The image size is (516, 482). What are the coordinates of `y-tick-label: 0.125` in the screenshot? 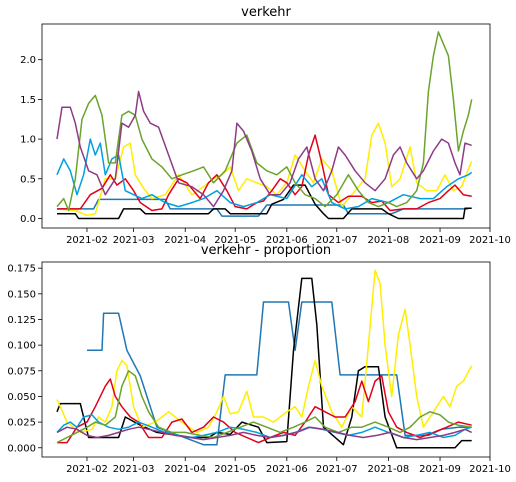 It's located at (21, 320).